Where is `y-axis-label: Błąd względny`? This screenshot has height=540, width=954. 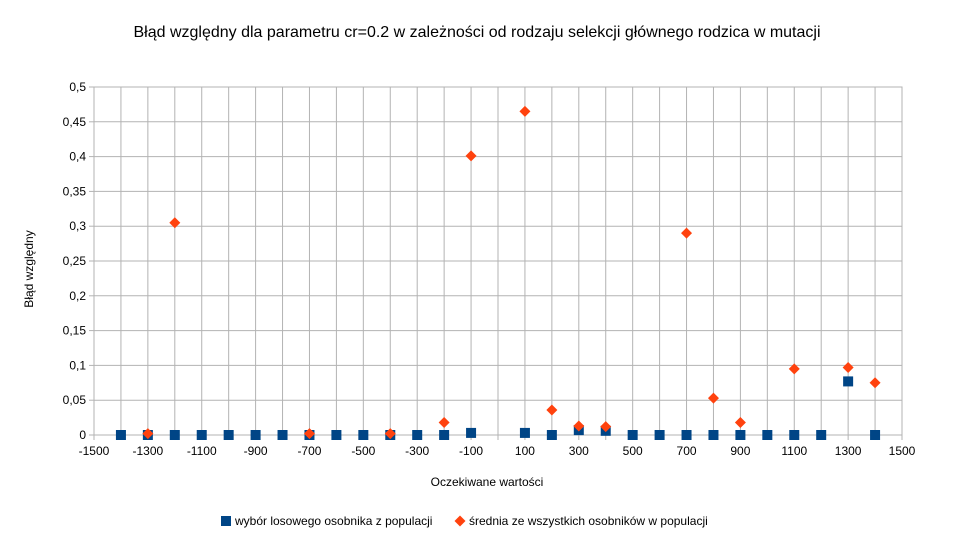 y-axis-label: Błąd względny is located at coordinates (29, 268).